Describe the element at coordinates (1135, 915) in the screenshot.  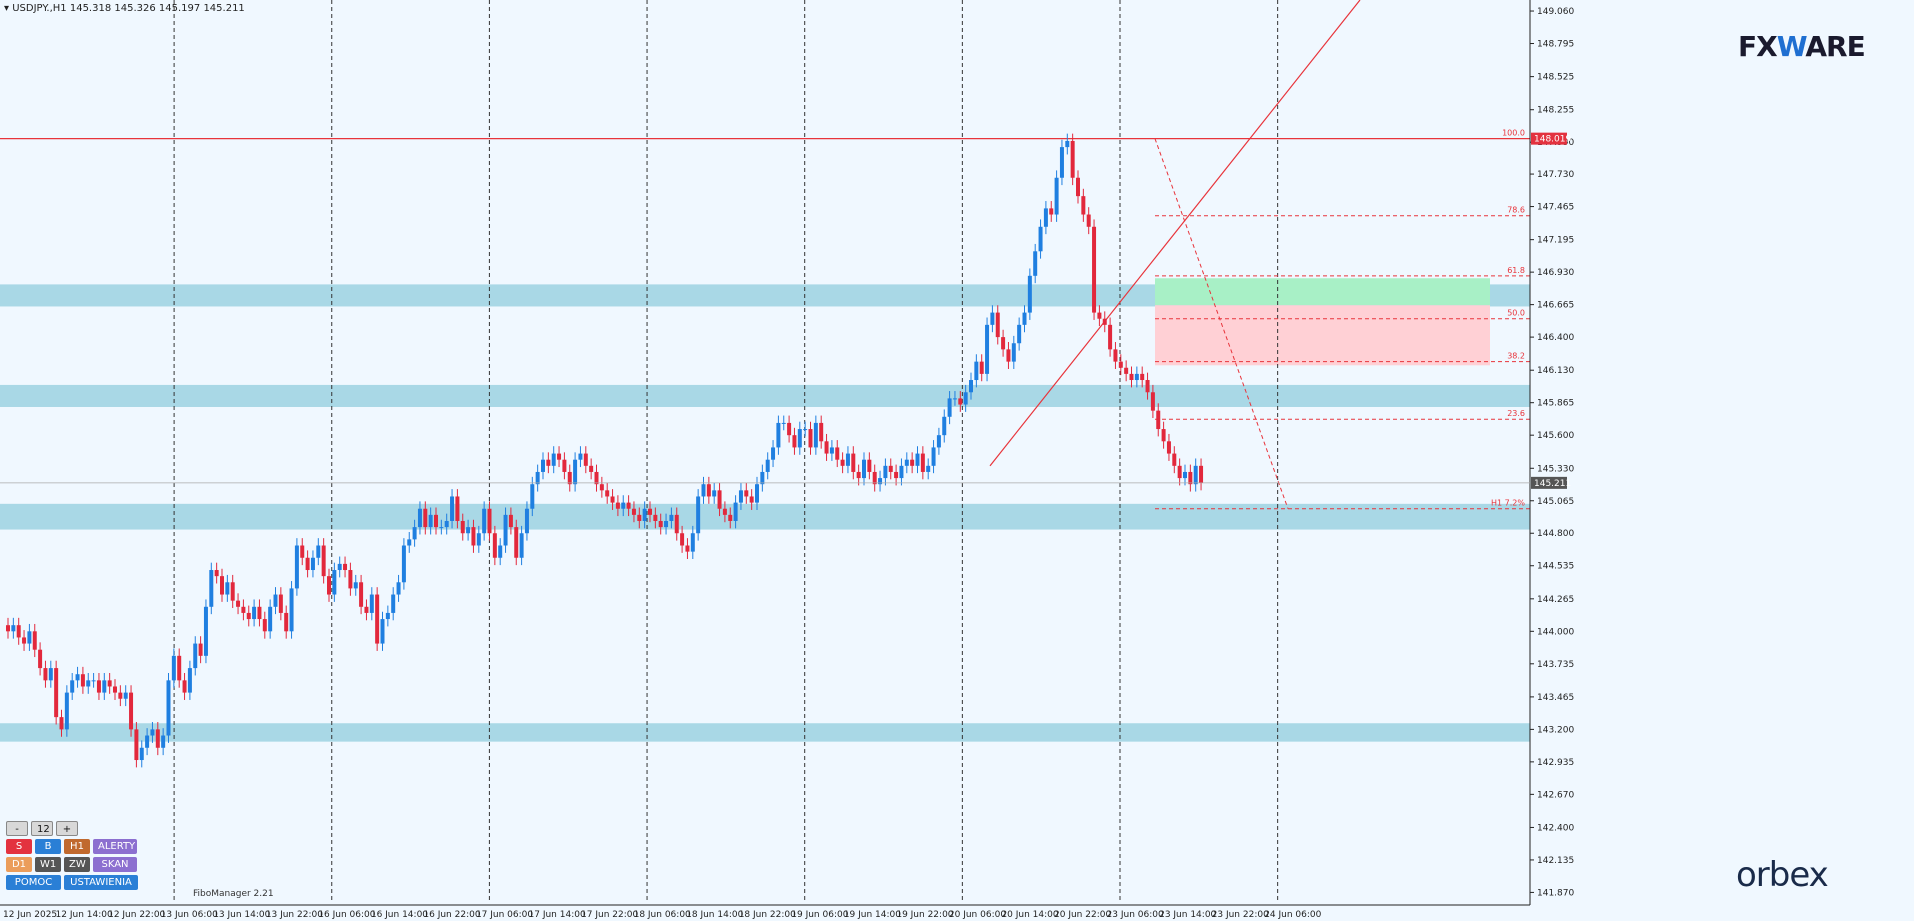
I see `x-tick-label: 23 Jun 06:00` at that location.